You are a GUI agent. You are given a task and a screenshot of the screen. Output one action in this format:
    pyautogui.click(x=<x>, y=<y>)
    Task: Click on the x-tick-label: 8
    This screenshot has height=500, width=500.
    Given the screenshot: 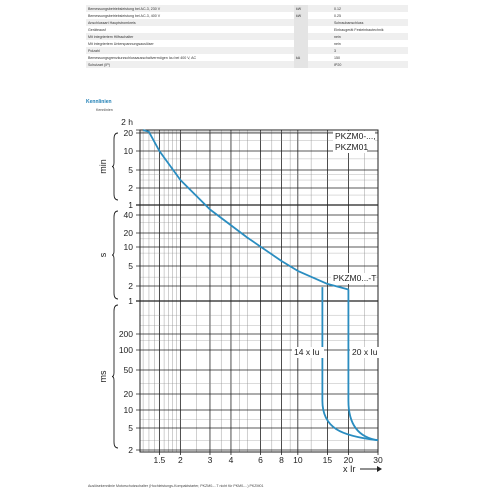 What is the action you would take?
    pyautogui.click(x=281, y=460)
    